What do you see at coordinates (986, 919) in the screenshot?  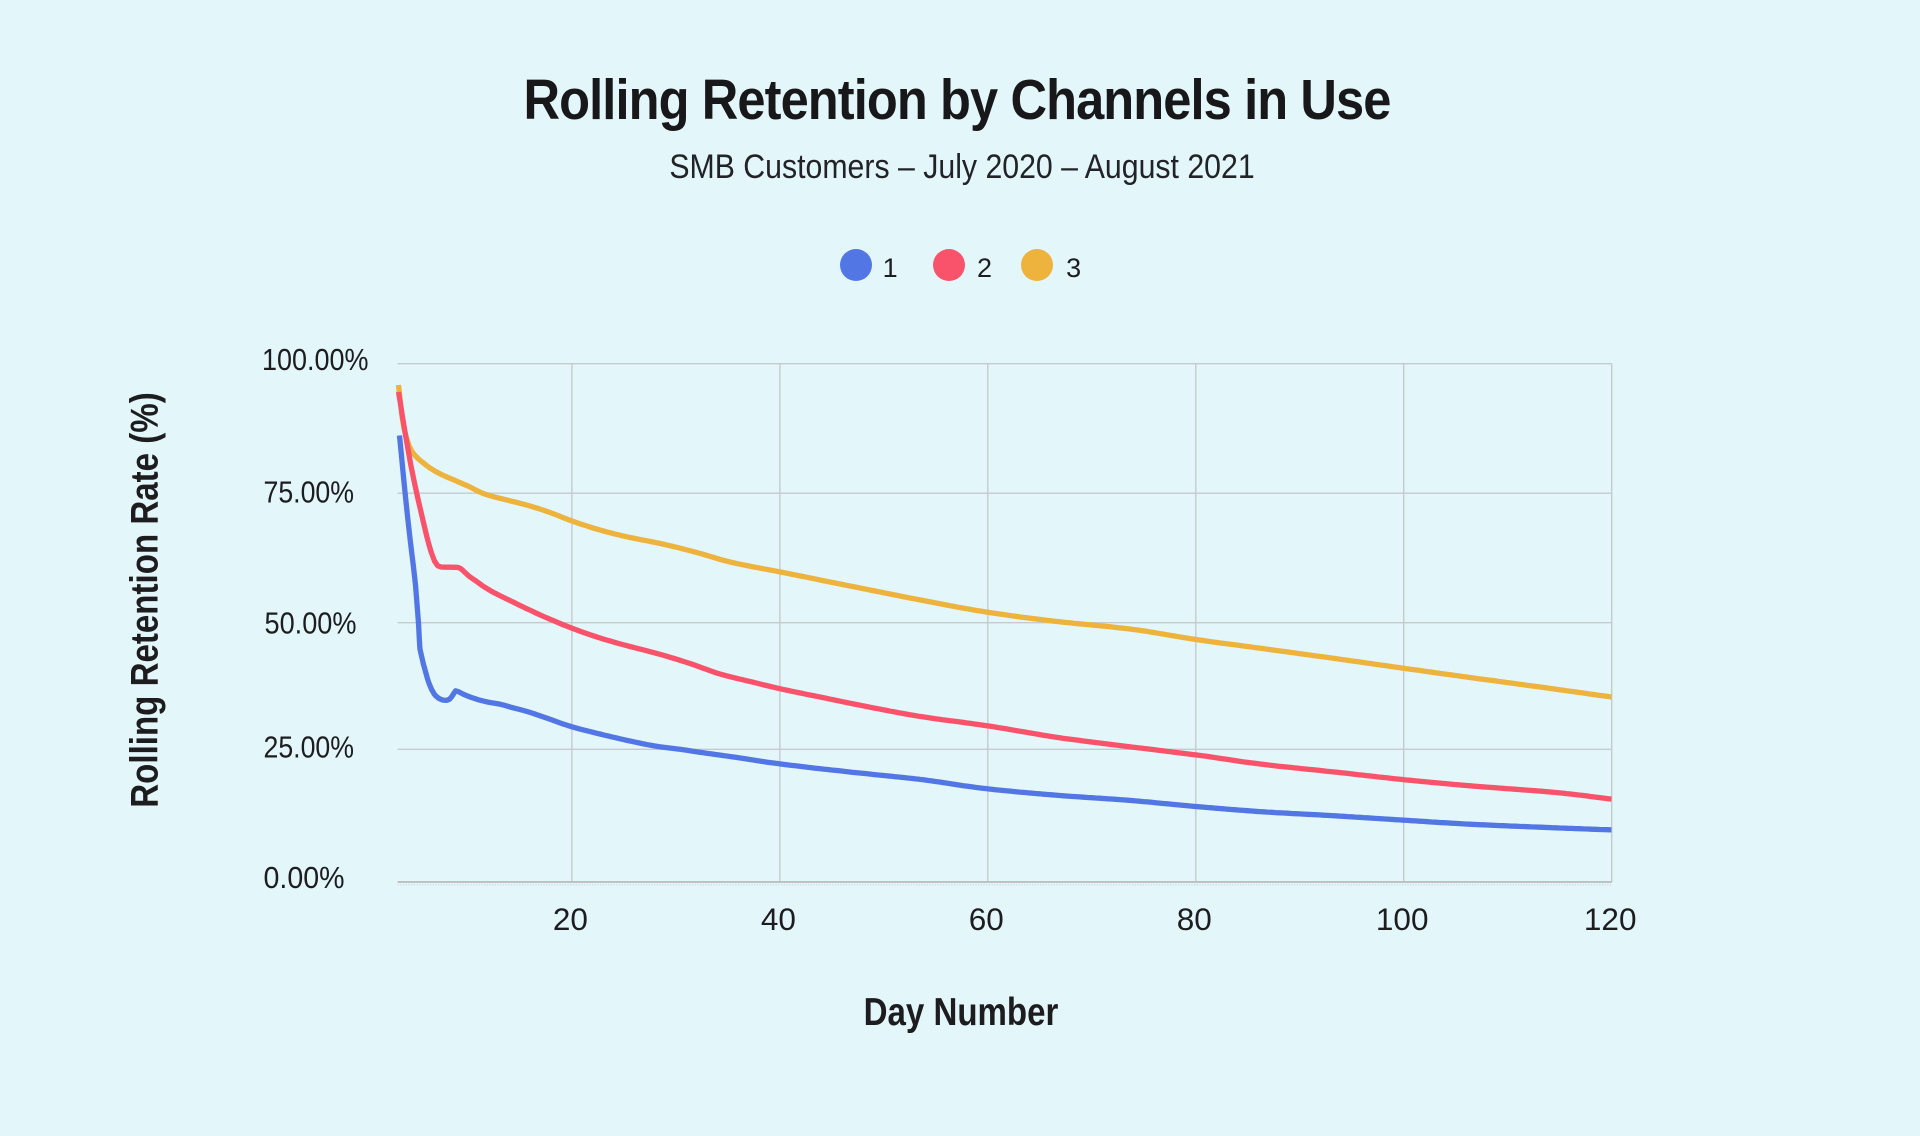 I see `svg-text: 60` at bounding box center [986, 919].